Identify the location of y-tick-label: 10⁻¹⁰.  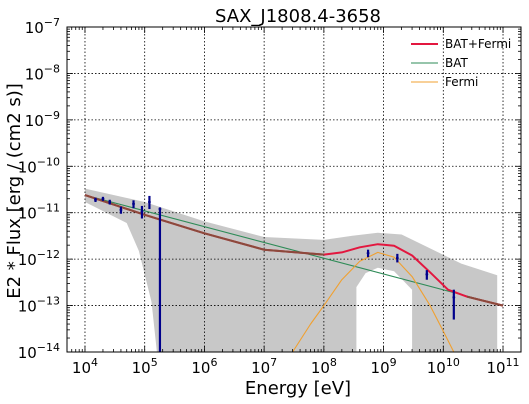
(39, 165).